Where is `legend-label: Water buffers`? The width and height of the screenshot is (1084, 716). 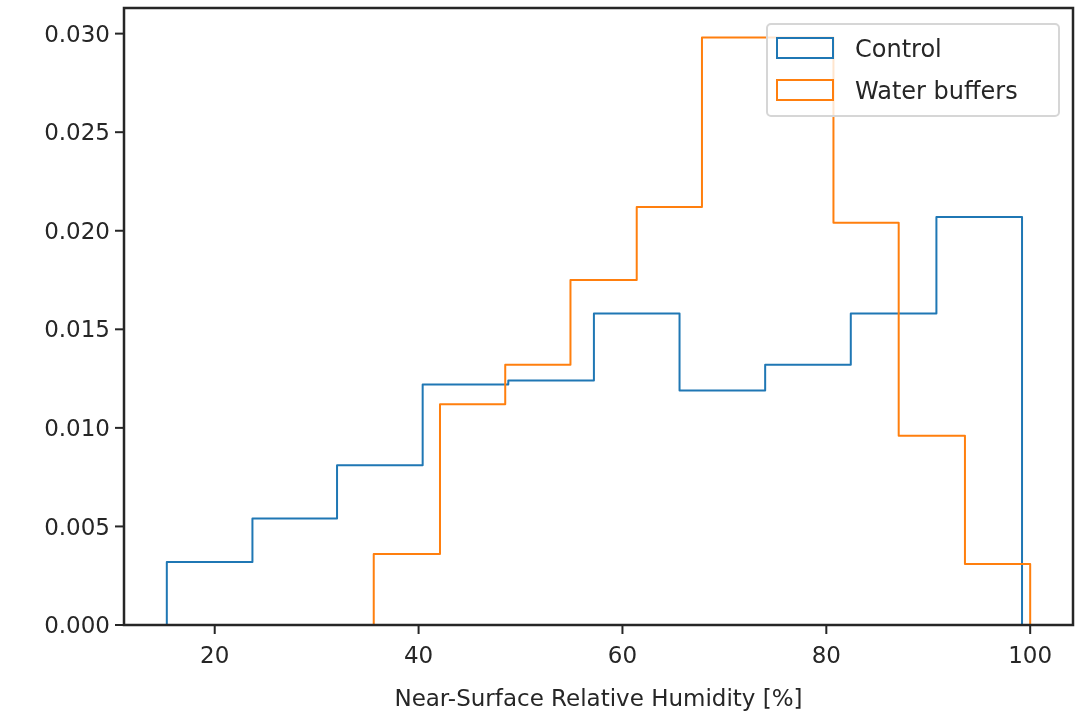 legend-label: Water buffers is located at coordinates (936, 91).